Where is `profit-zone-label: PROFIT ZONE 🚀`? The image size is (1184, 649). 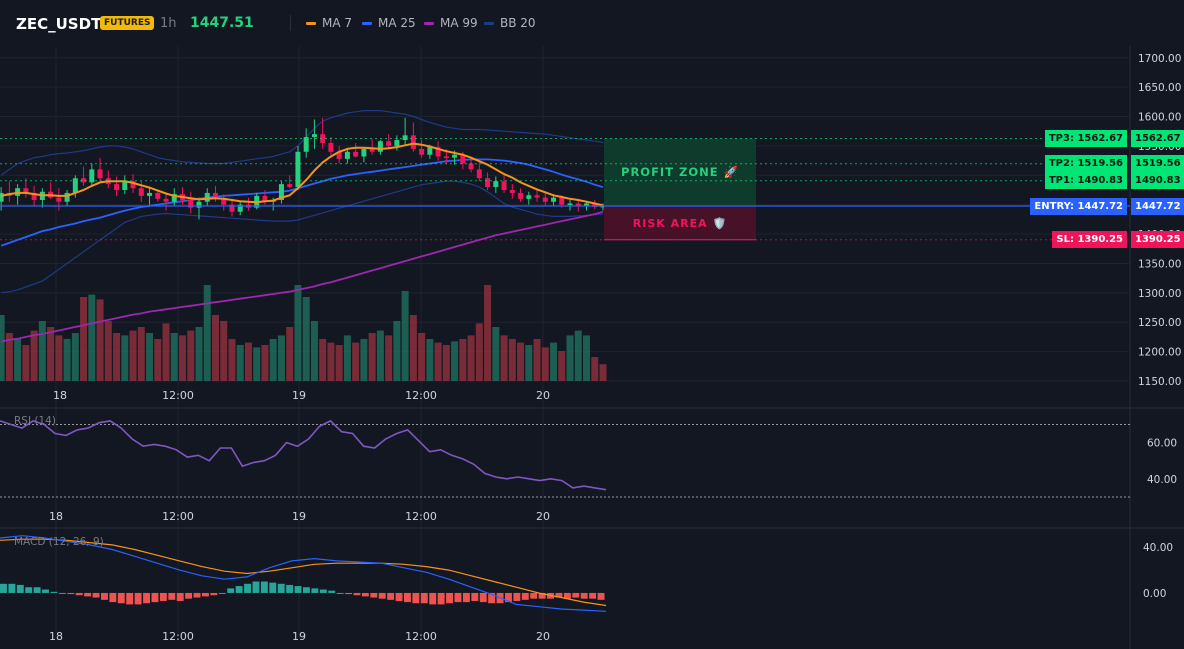
profit-zone-label: PROFIT ZONE 🚀 is located at coordinates (680, 172).